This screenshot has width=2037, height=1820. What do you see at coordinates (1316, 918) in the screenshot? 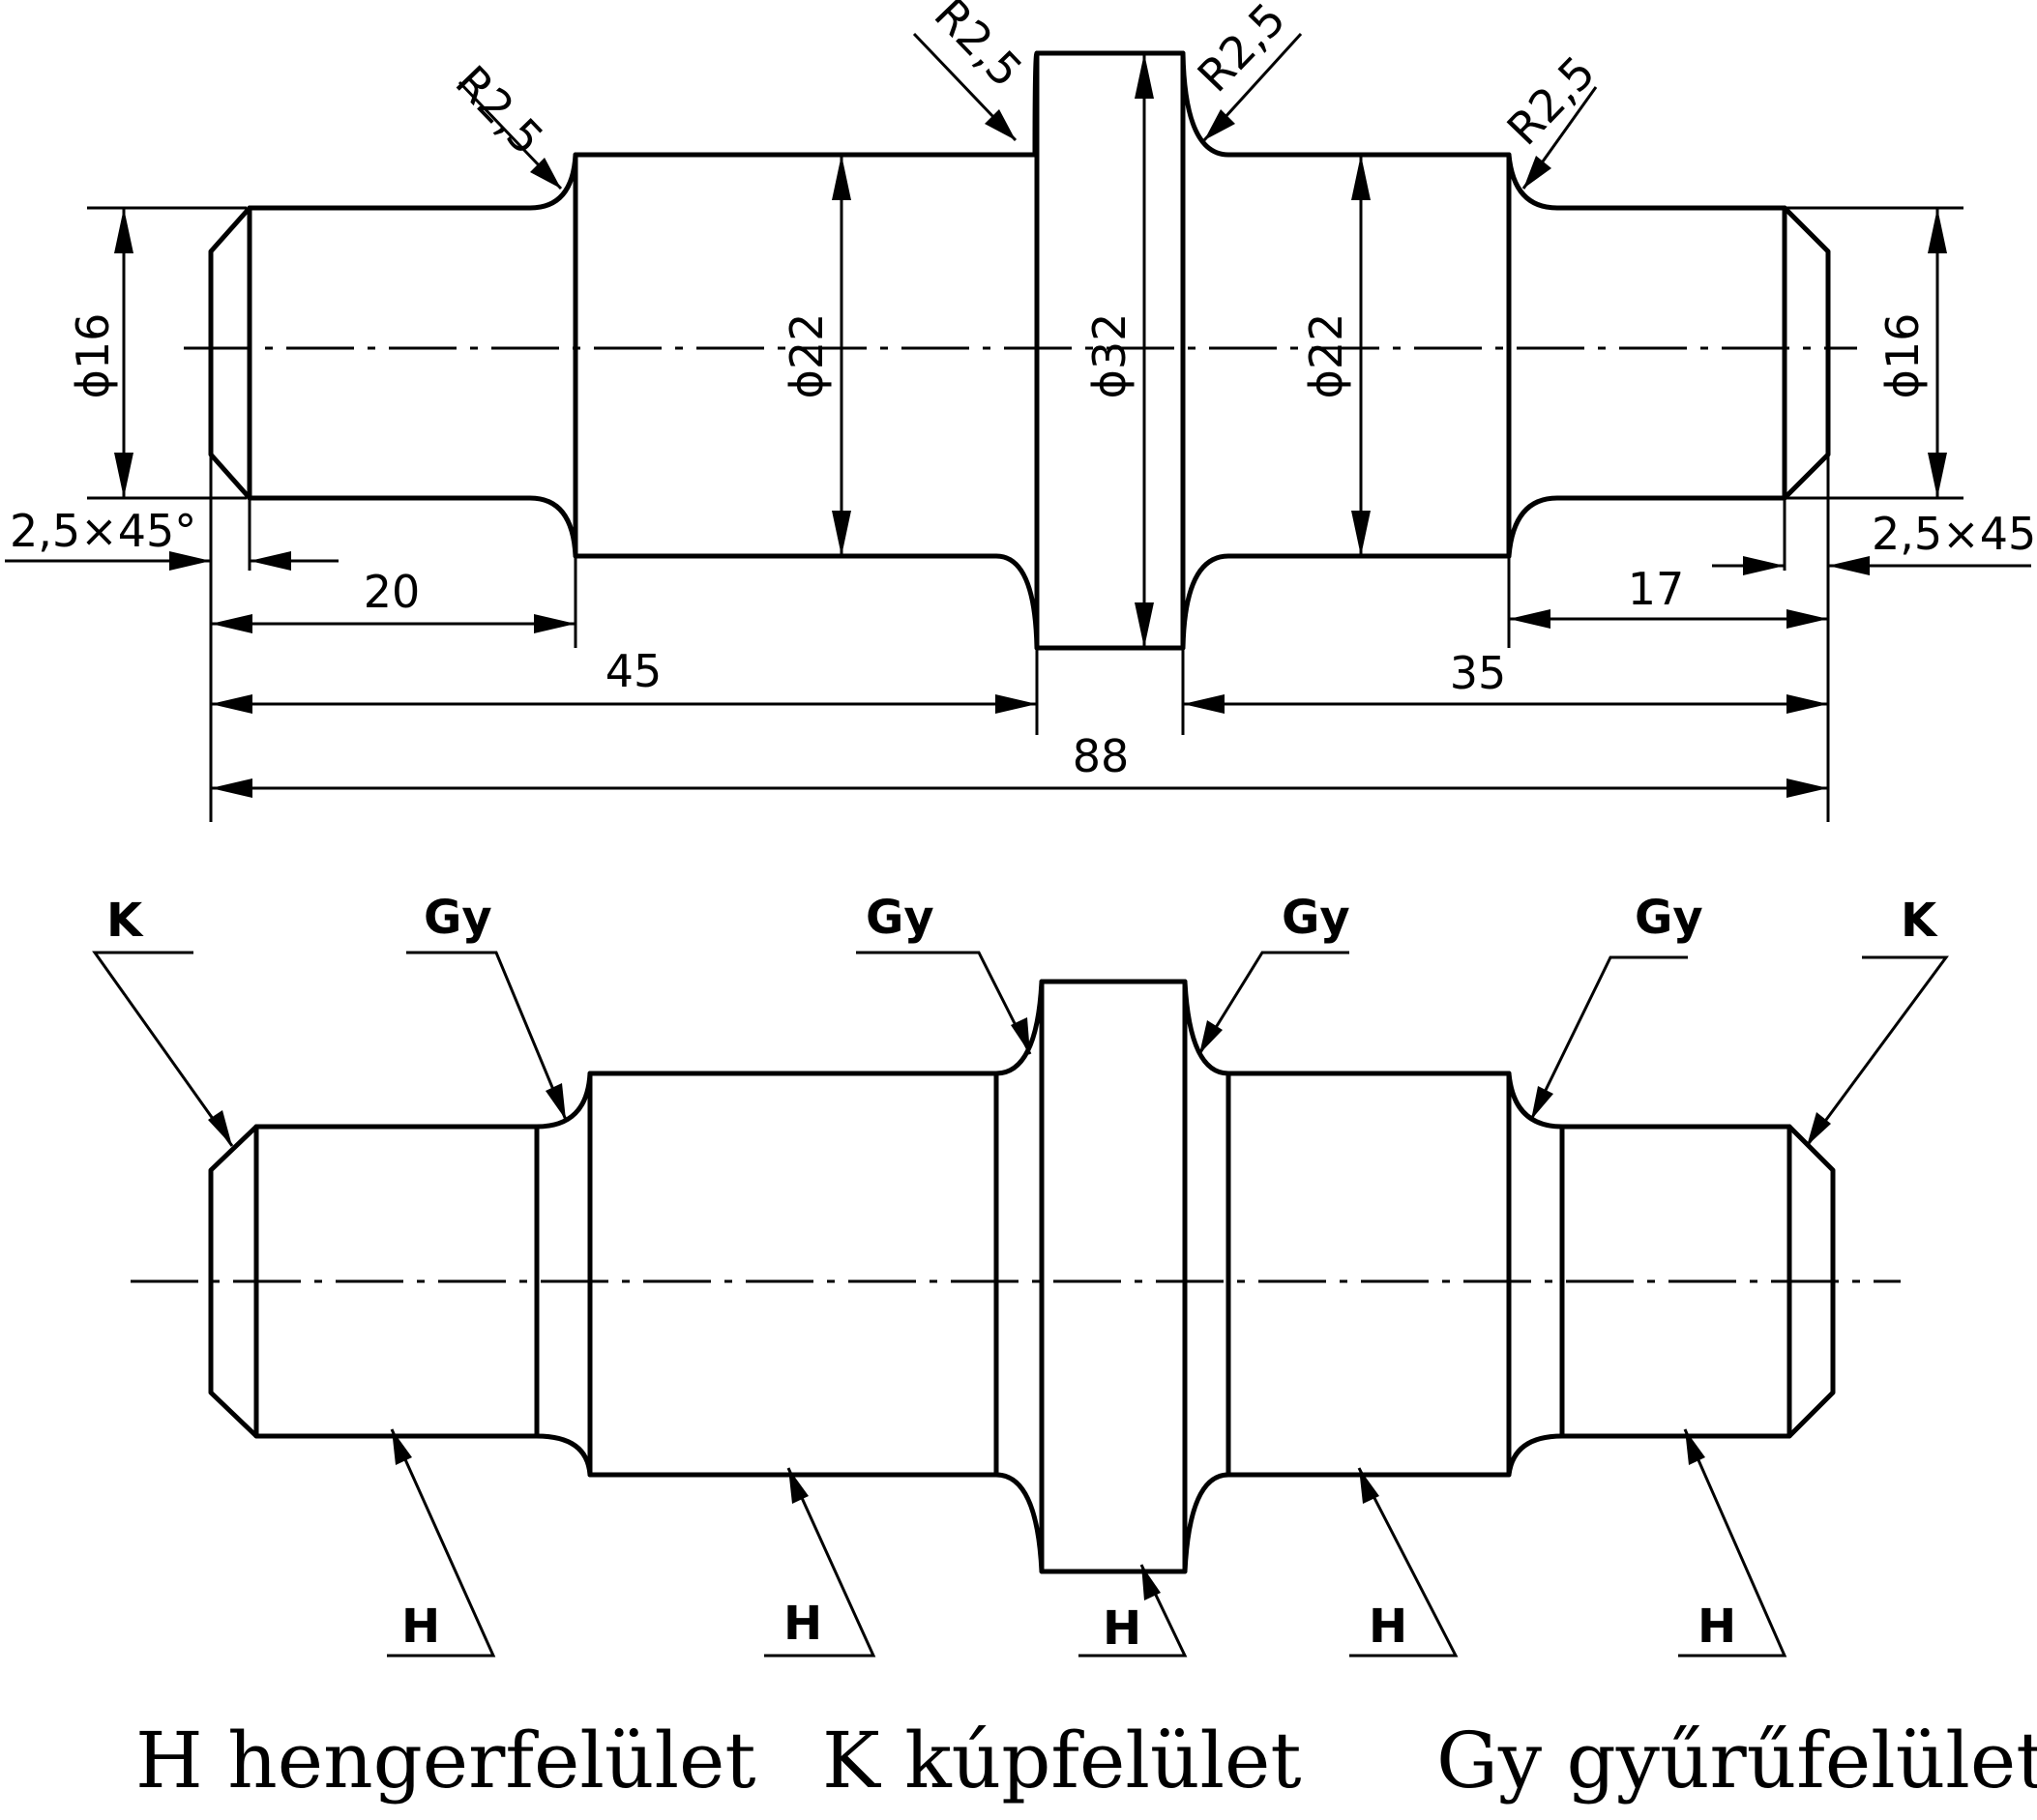
I see `label-gy-3: Gy` at bounding box center [1316, 918].